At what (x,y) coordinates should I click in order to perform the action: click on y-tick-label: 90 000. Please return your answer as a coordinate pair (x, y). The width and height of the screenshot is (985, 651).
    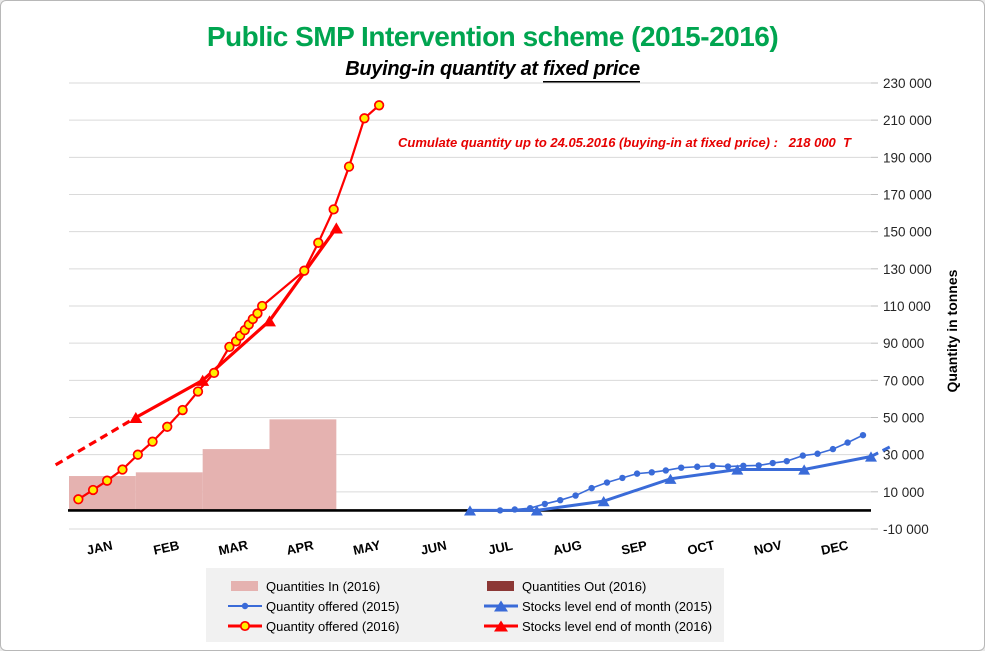
    Looking at the image, I should click on (903, 343).